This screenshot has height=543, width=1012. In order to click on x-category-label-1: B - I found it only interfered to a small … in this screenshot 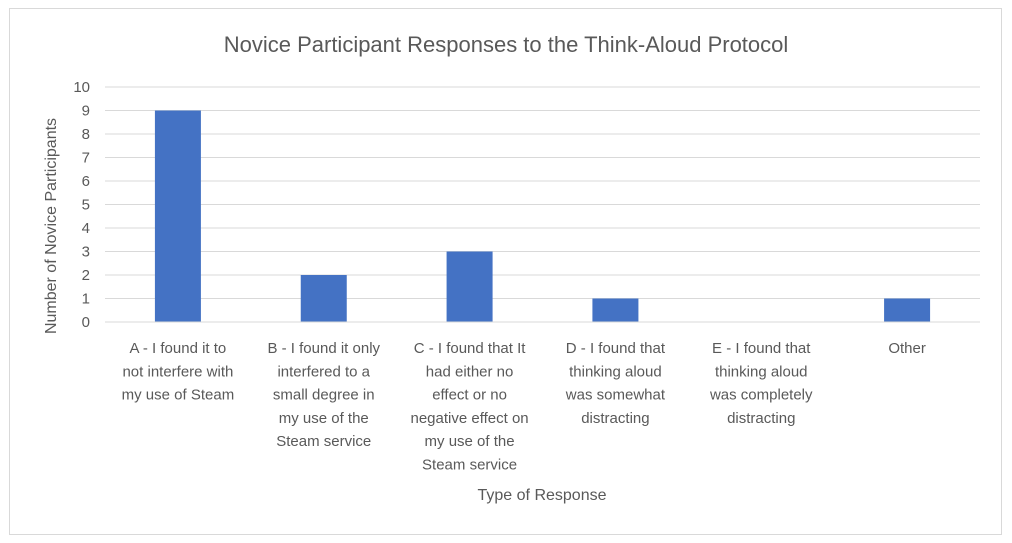, I will do `click(323, 395)`.